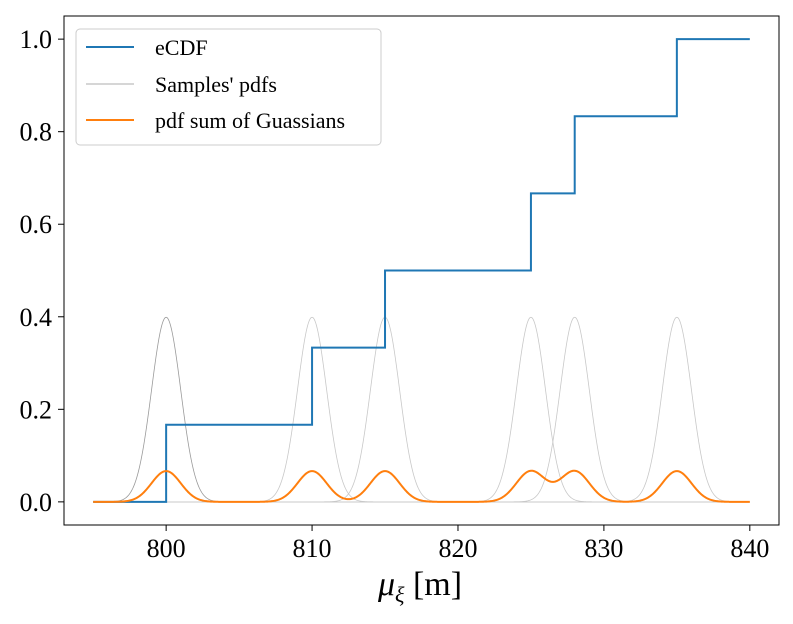 This screenshot has height=624, width=793. I want to click on legend: eCDF Samples' pdfs pdf sum of Guassians, so click(228, 87).